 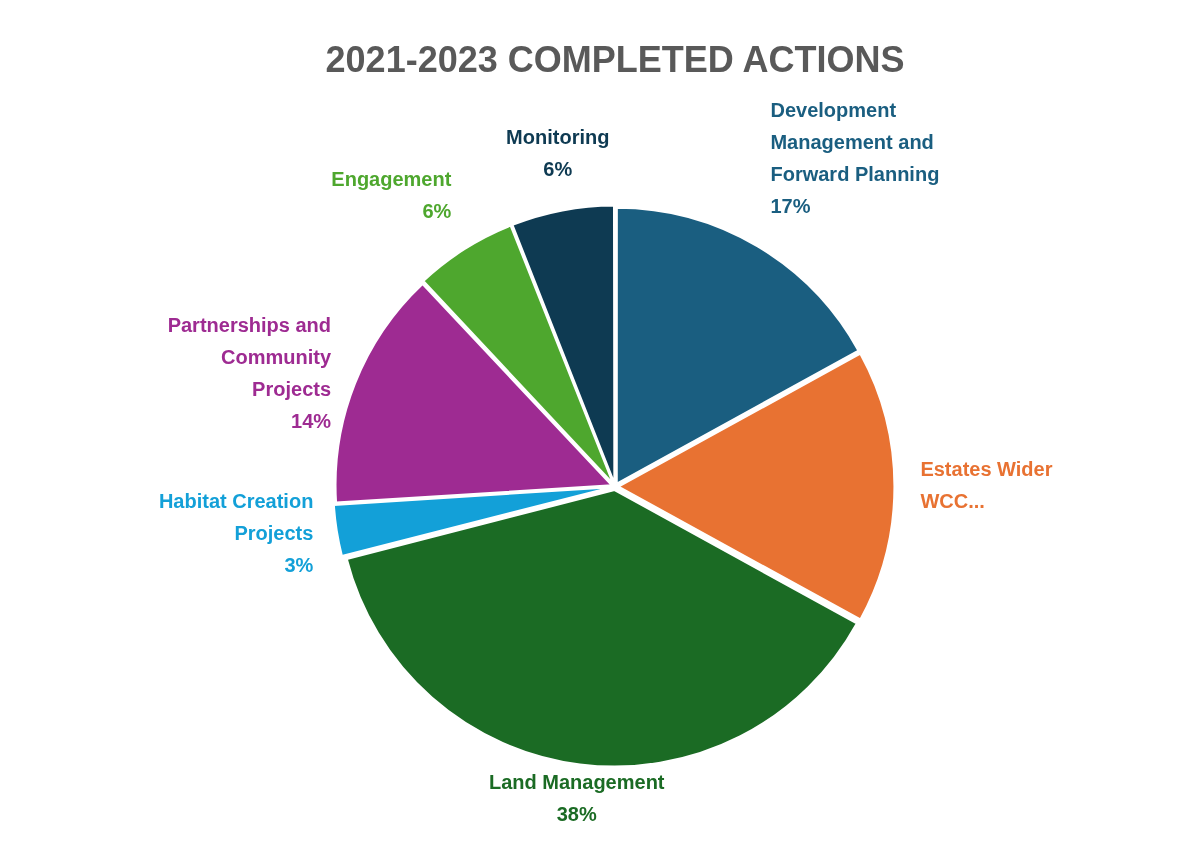 I want to click on slice-label: Partnerships and Community Projects, so click(x=249, y=356).